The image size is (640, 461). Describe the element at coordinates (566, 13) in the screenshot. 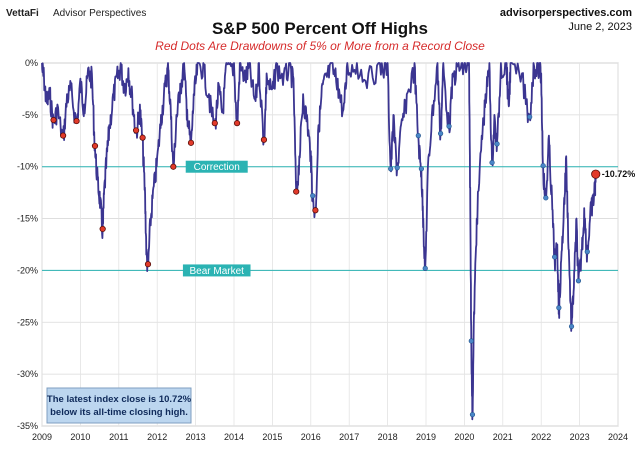

I see `site-url: advisorperspectives.com` at that location.